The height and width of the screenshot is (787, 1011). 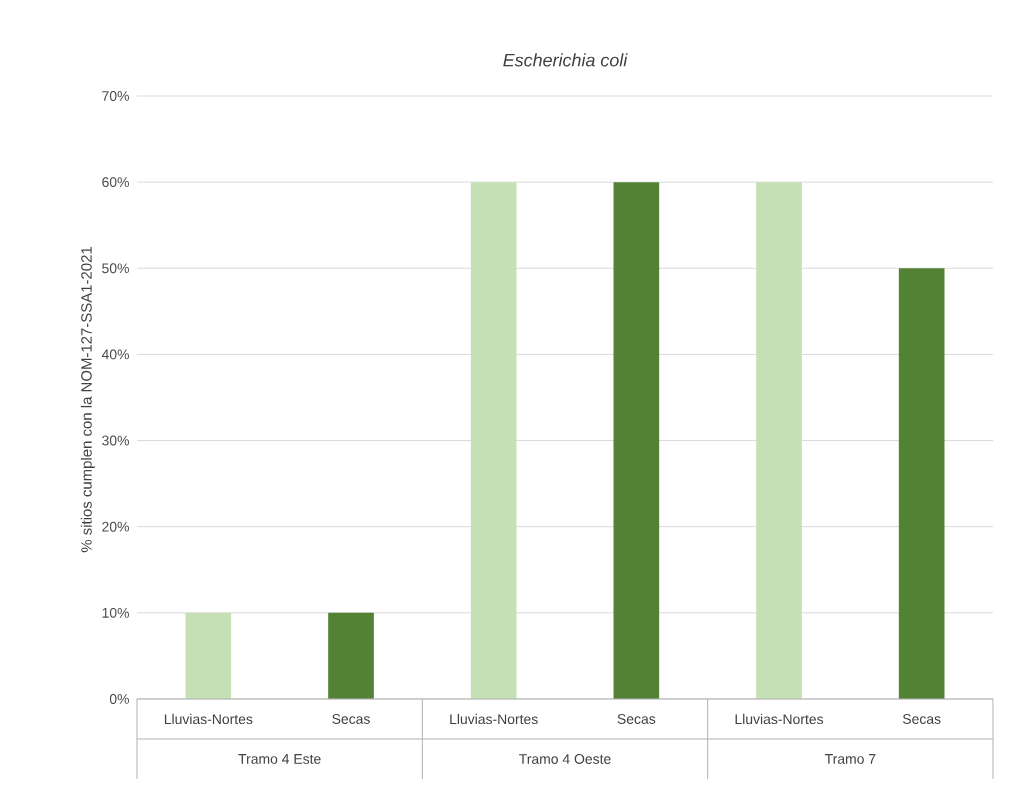 What do you see at coordinates (208, 719) in the screenshot?
I see `series-label: Lluvias-Nortes` at bounding box center [208, 719].